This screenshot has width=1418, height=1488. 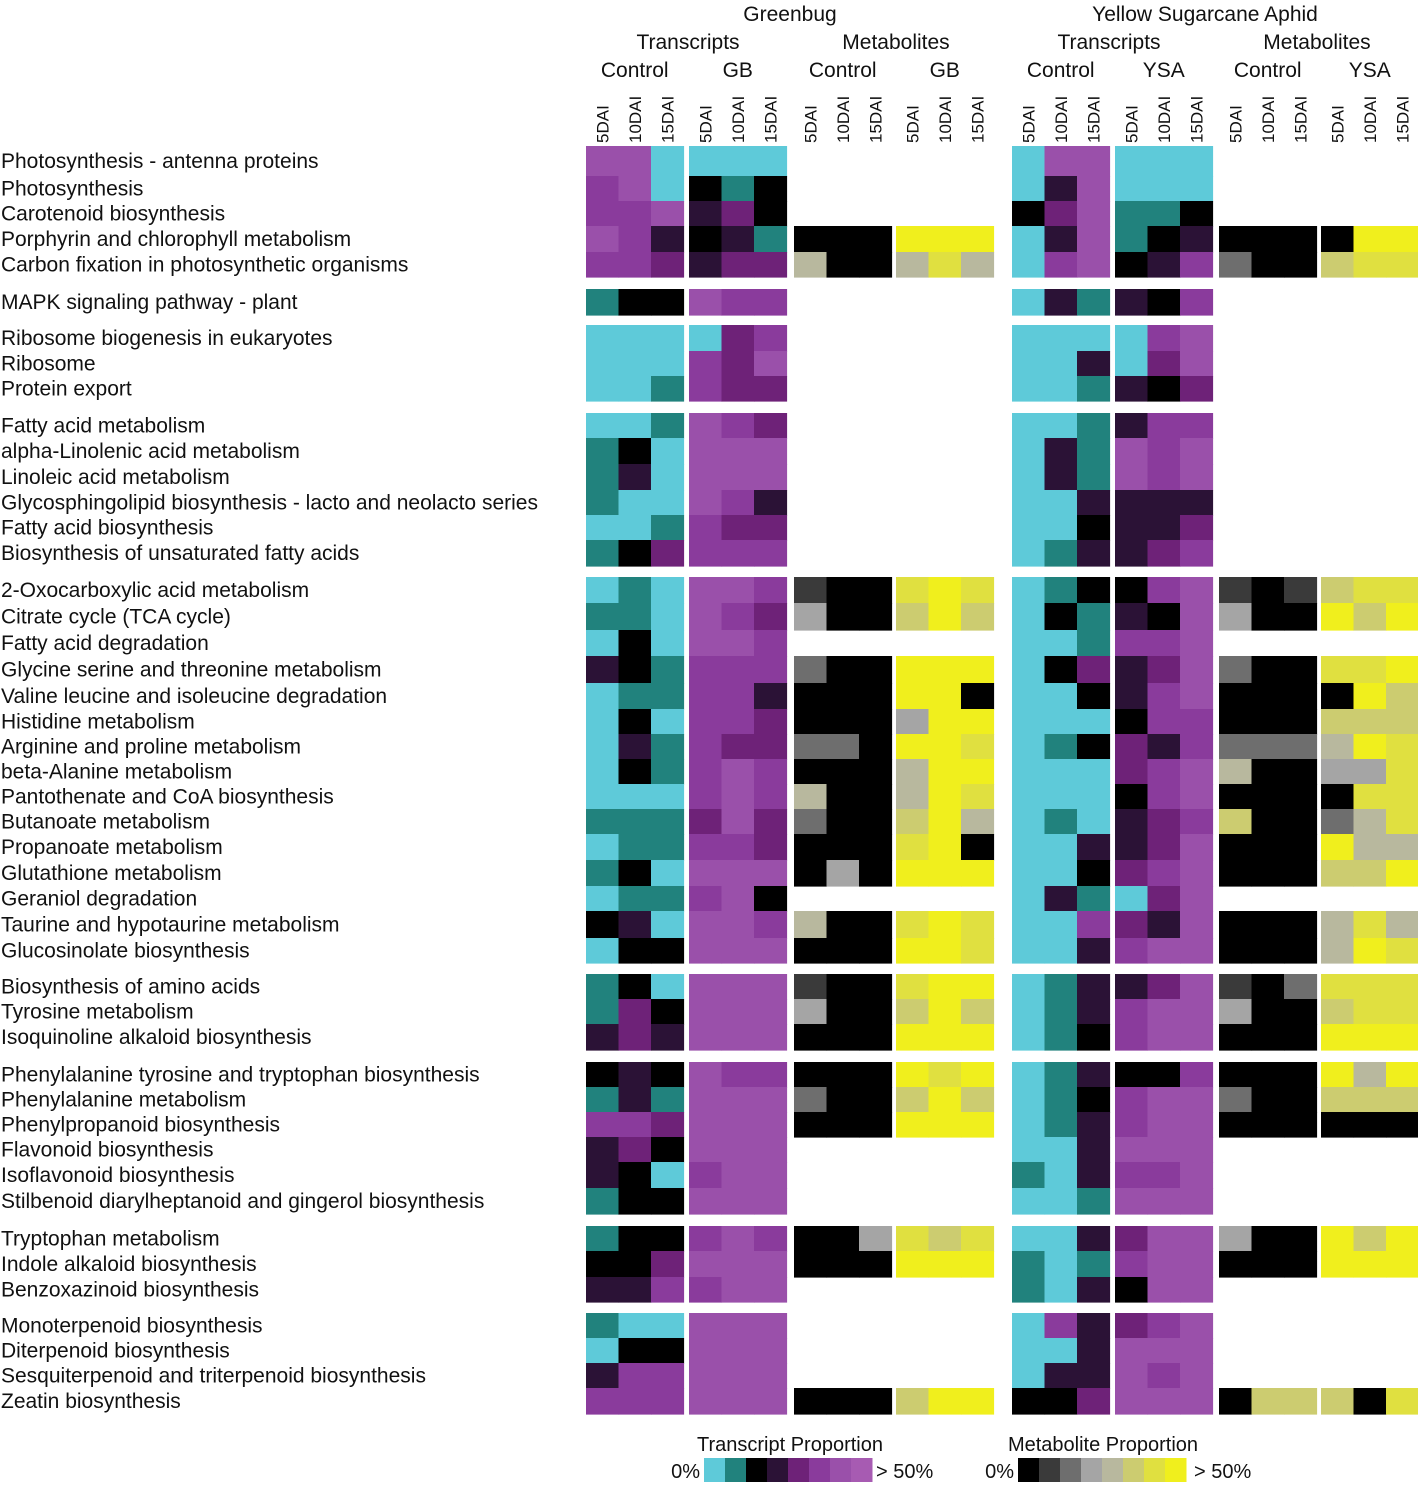 I want to click on row-label: Benzoxazinoid biosynthesis, so click(x=130, y=1290).